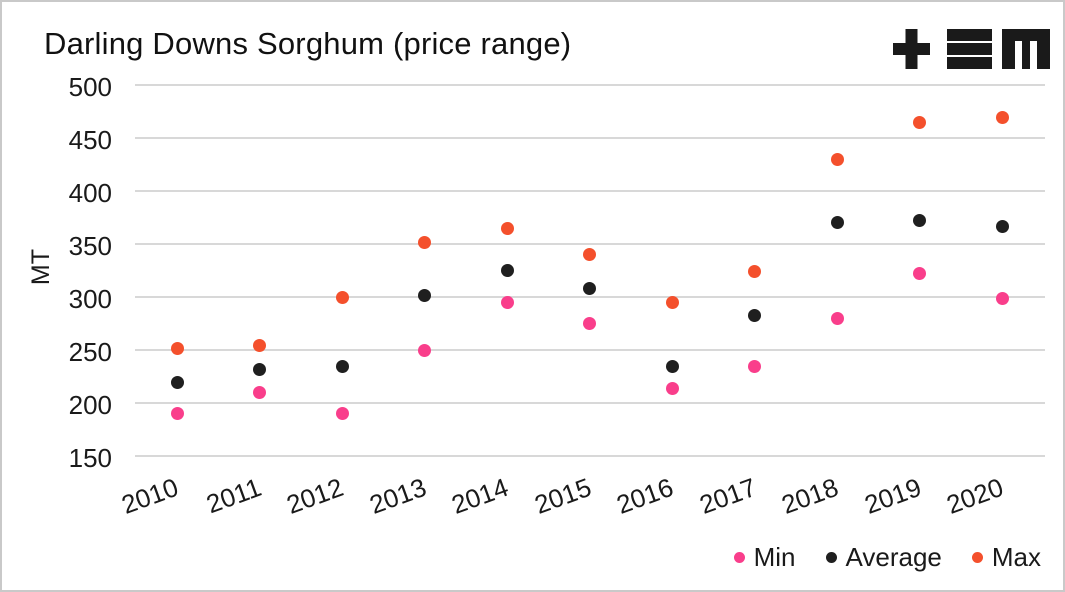 The image size is (1065, 592). I want to click on dot-average-2014, so click(507, 271).